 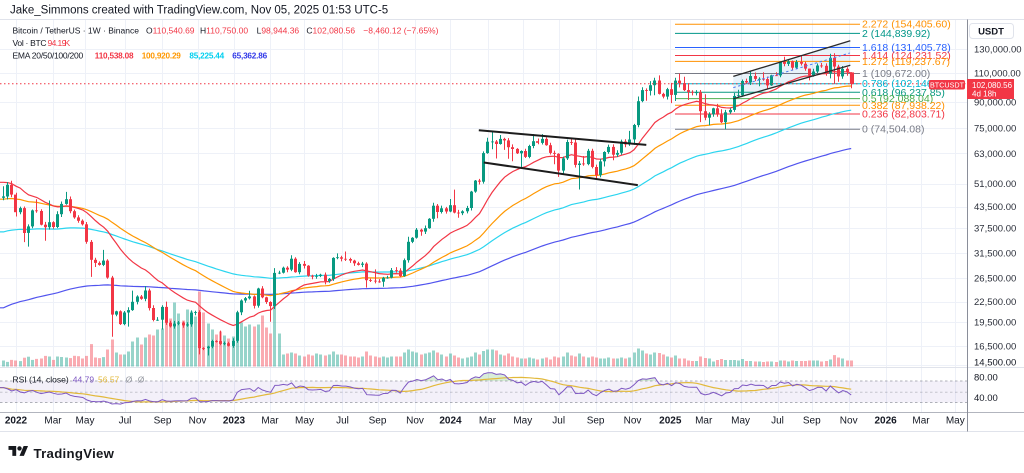 I want to click on svg-text: 31,500.00, so click(x=995, y=254).